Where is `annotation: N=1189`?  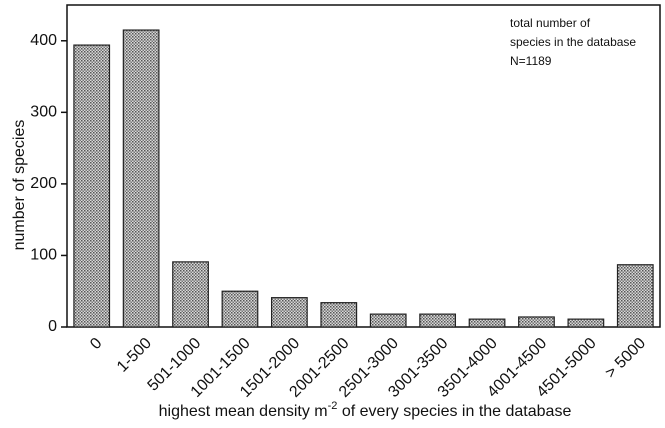 annotation: N=1189 is located at coordinates (531, 61).